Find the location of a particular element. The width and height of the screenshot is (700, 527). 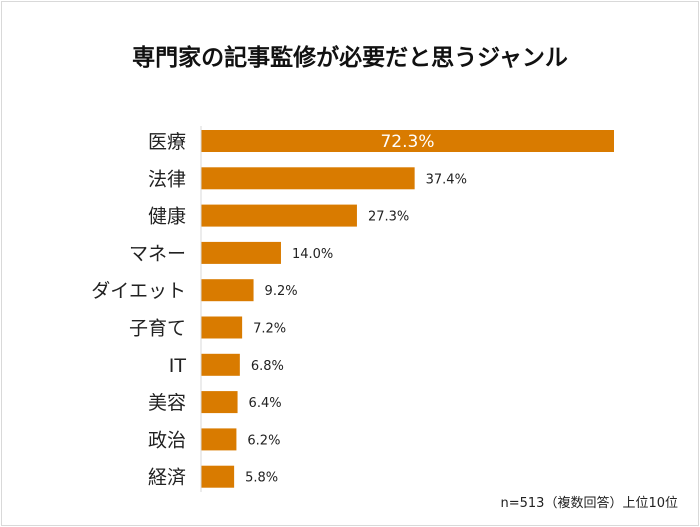

data-label: 6.8% is located at coordinates (267, 366).